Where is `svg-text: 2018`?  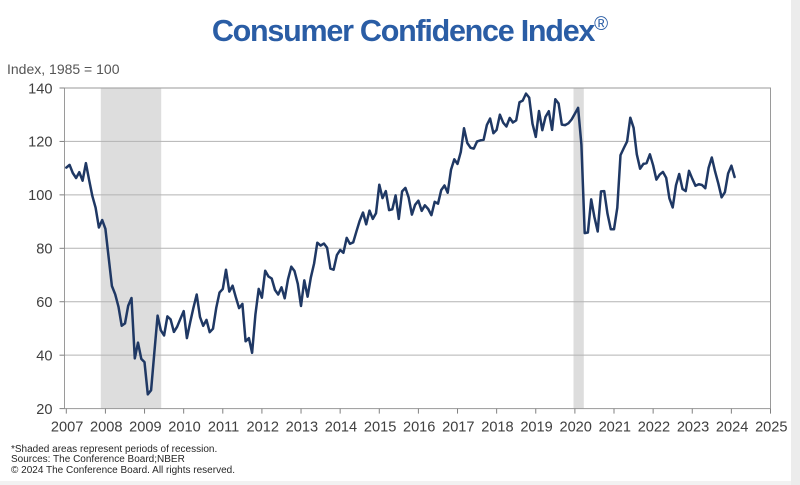
svg-text: 2018 is located at coordinates (497, 428).